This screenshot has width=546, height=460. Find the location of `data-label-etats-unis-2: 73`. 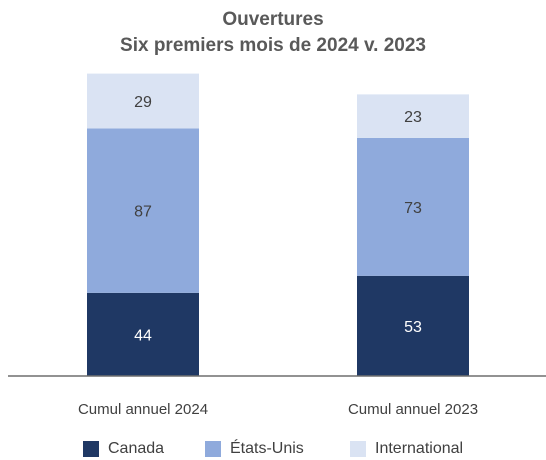

data-label-etats-unis-2: 73 is located at coordinates (413, 208).